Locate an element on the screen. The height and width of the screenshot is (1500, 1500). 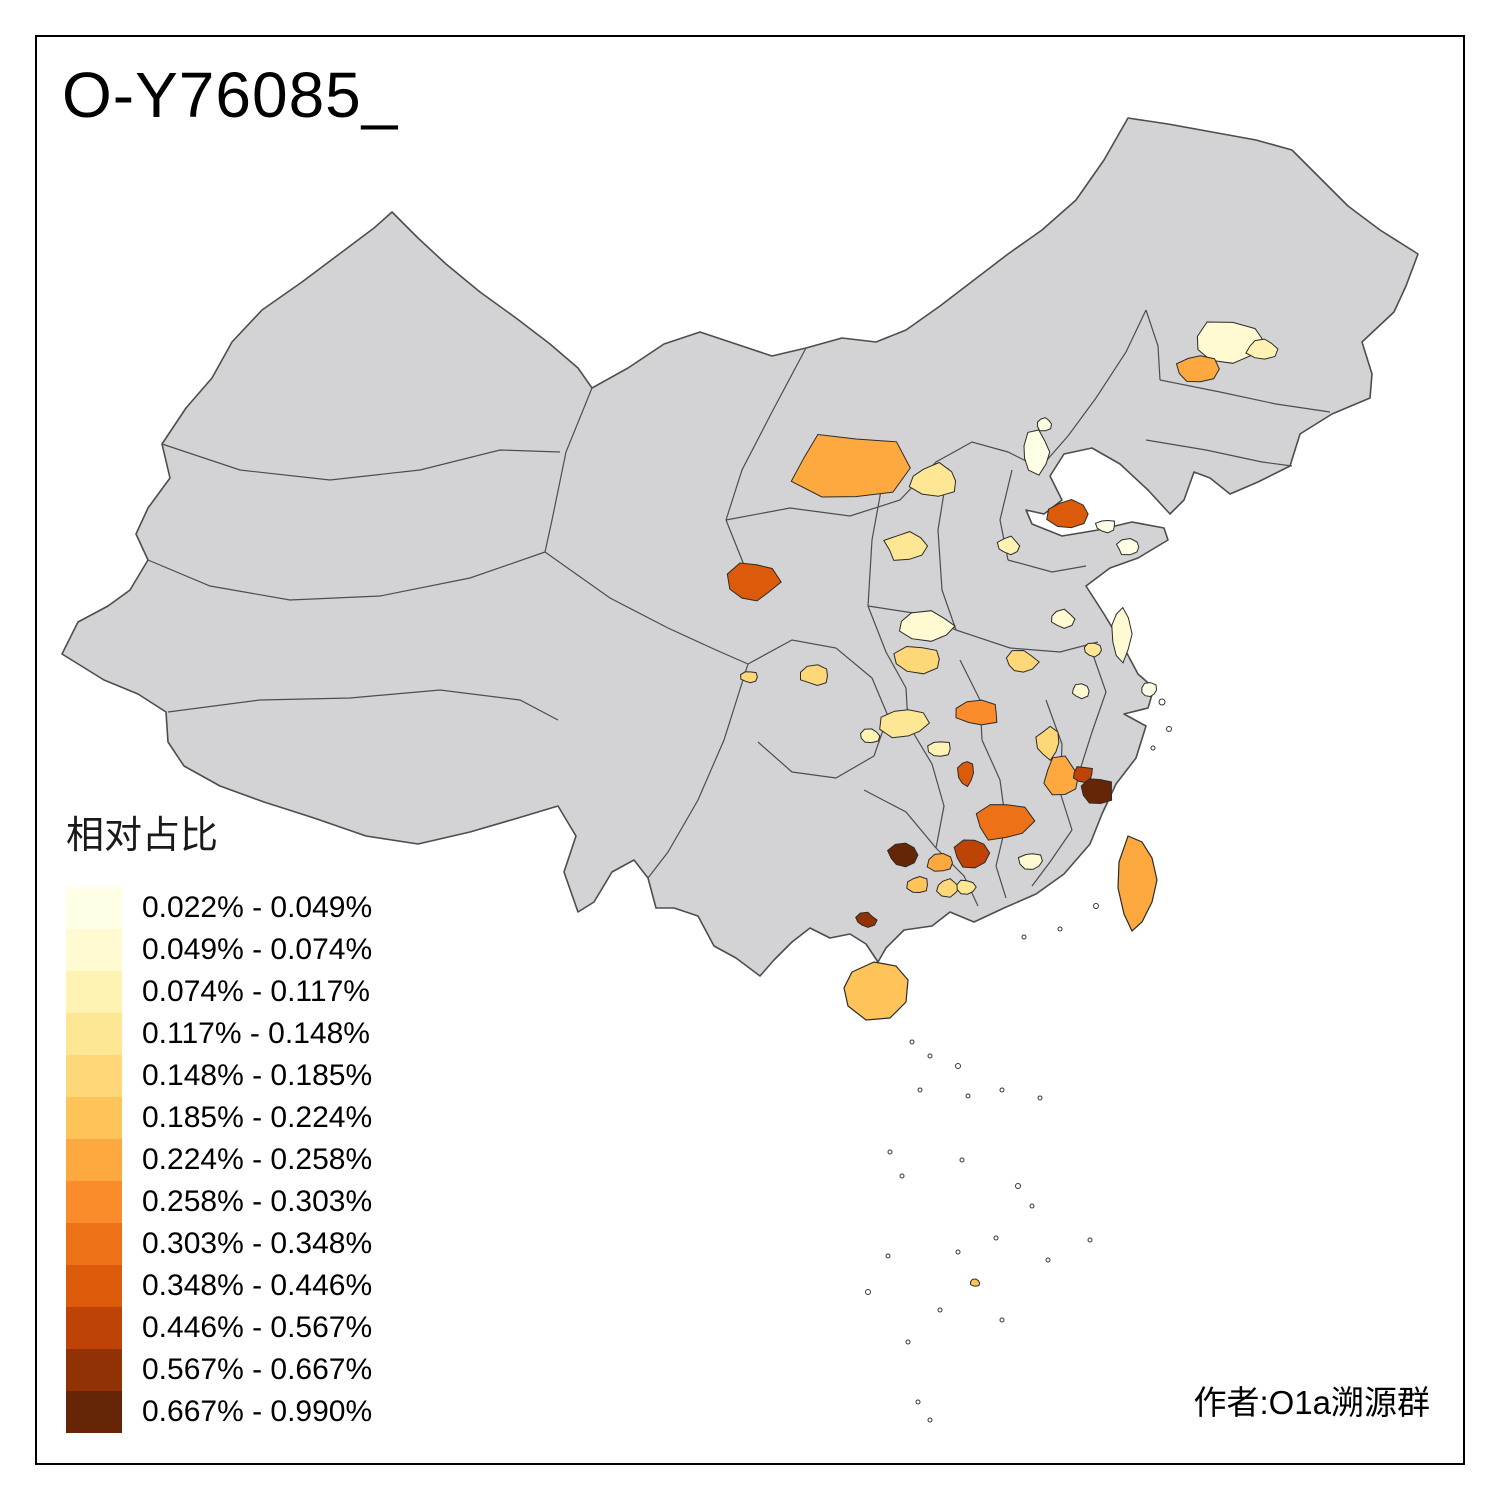
taiwan-region is located at coordinates (1137, 883).